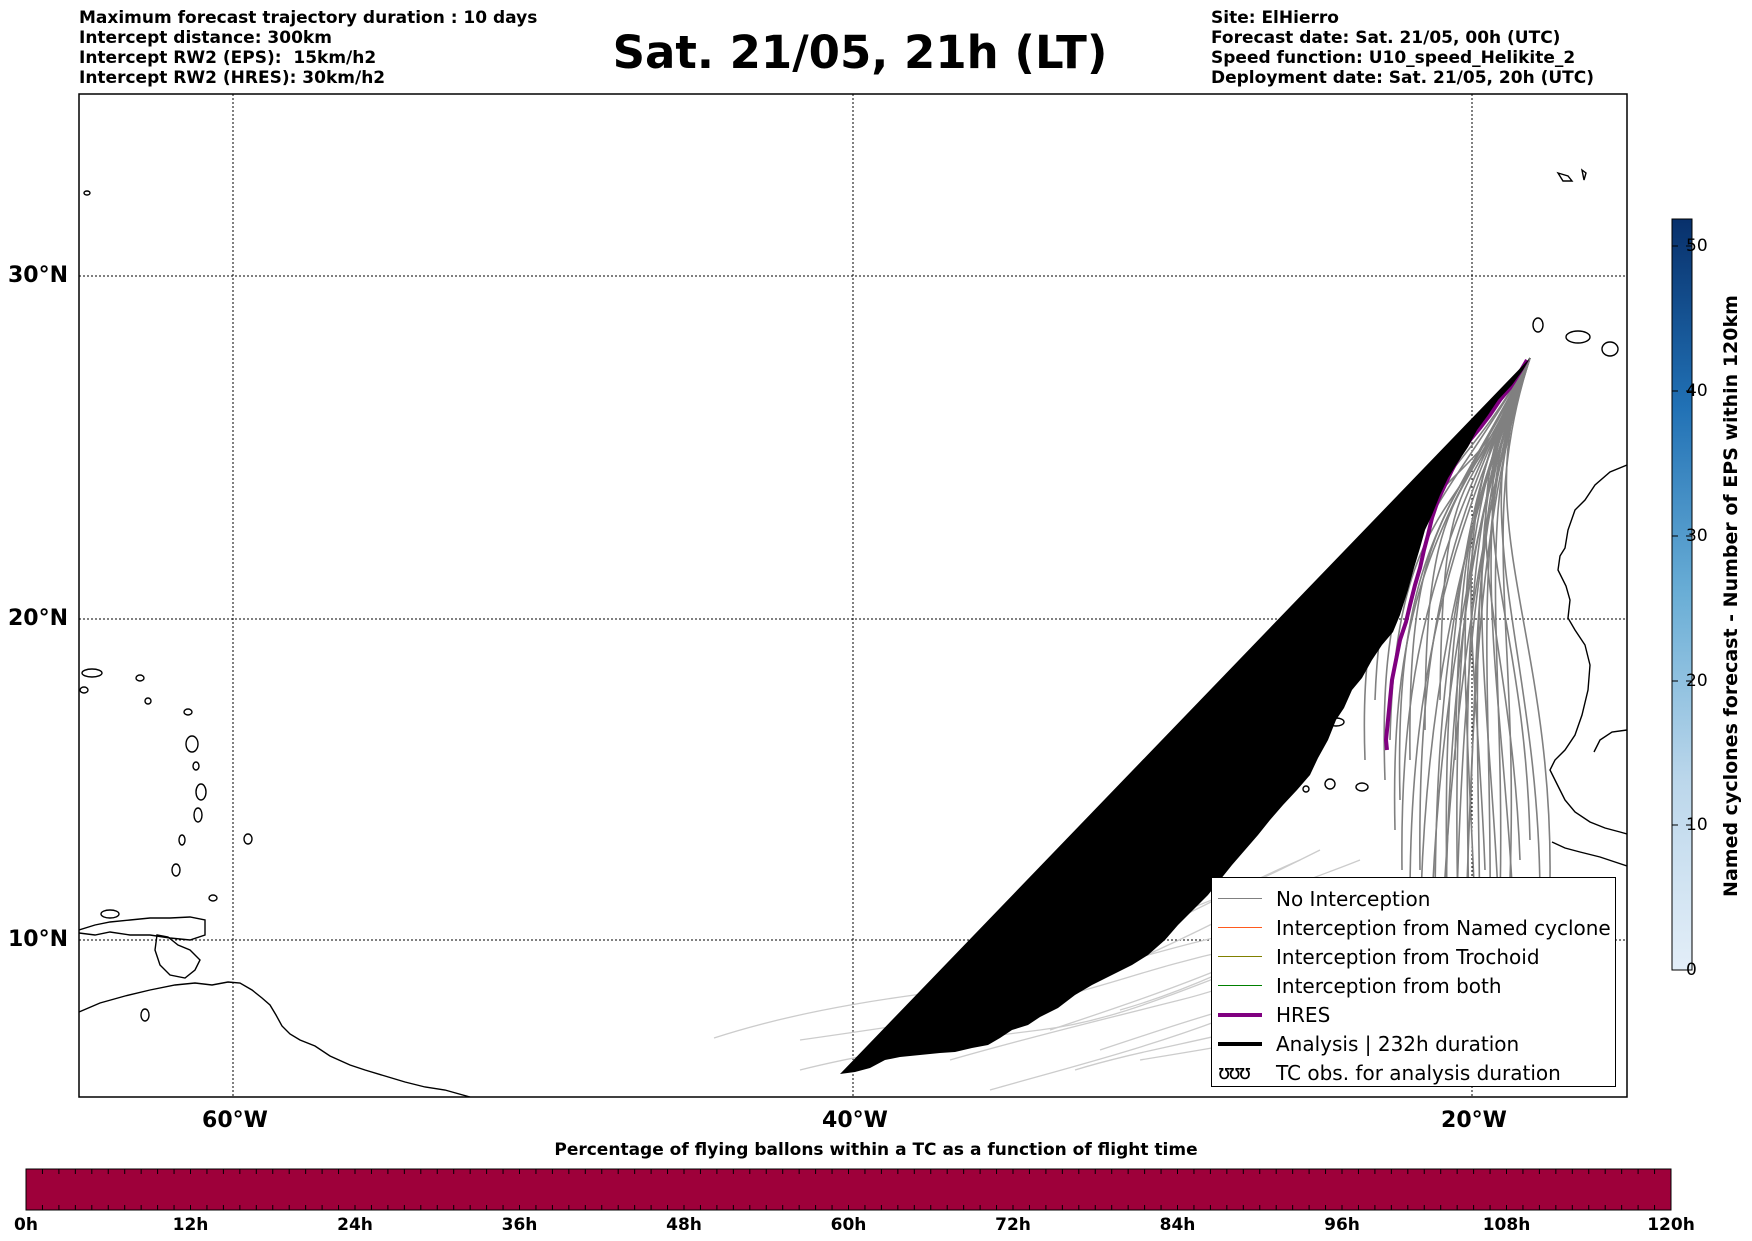 The image size is (1752, 1241). I want to click on lon-label-20w: 20°W, so click(1474, 1120).